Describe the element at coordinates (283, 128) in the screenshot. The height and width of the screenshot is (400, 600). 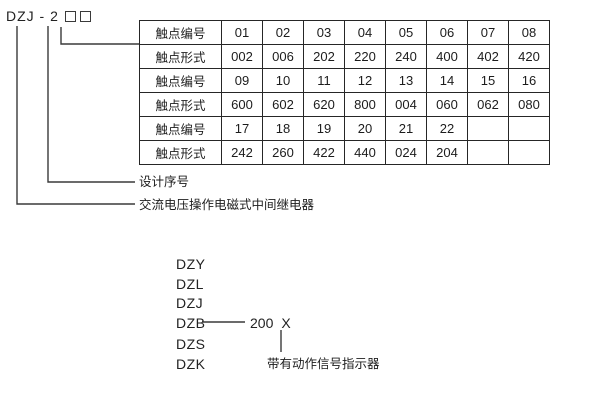
I see `value-cell: 18` at that location.